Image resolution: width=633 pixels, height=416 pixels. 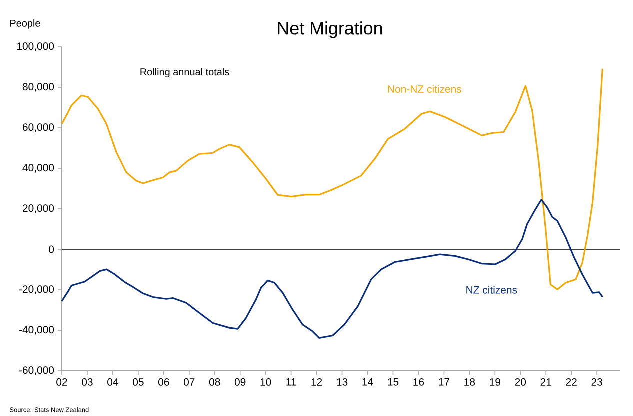 I want to click on x-tick-label: 09, so click(x=240, y=382).